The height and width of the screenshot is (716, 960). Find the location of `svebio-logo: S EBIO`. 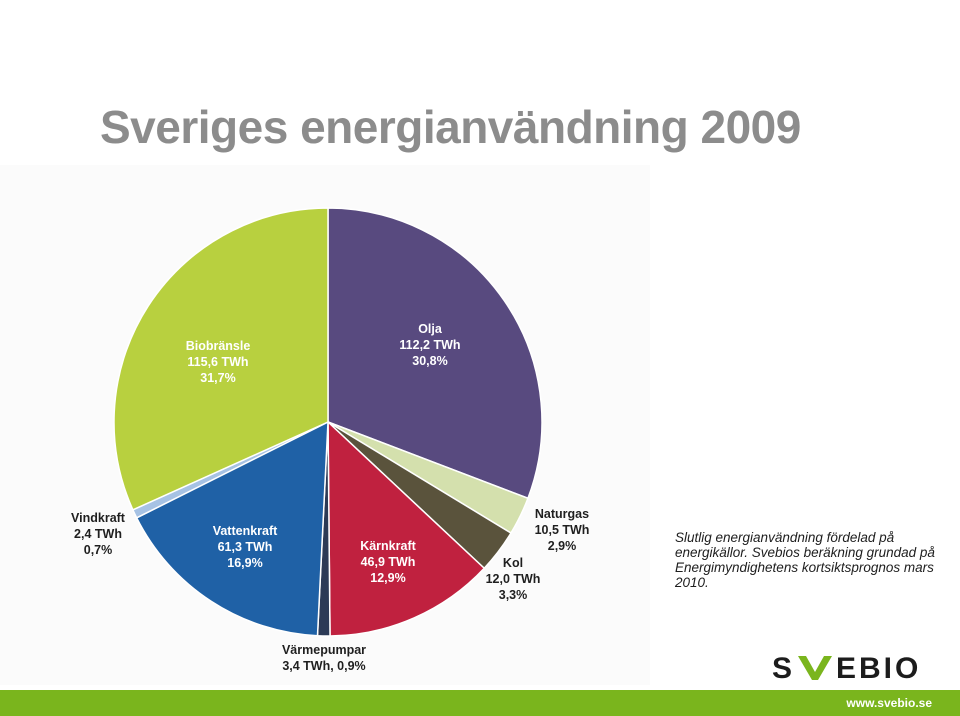

svebio-logo: S EBIO is located at coordinates (846, 668).